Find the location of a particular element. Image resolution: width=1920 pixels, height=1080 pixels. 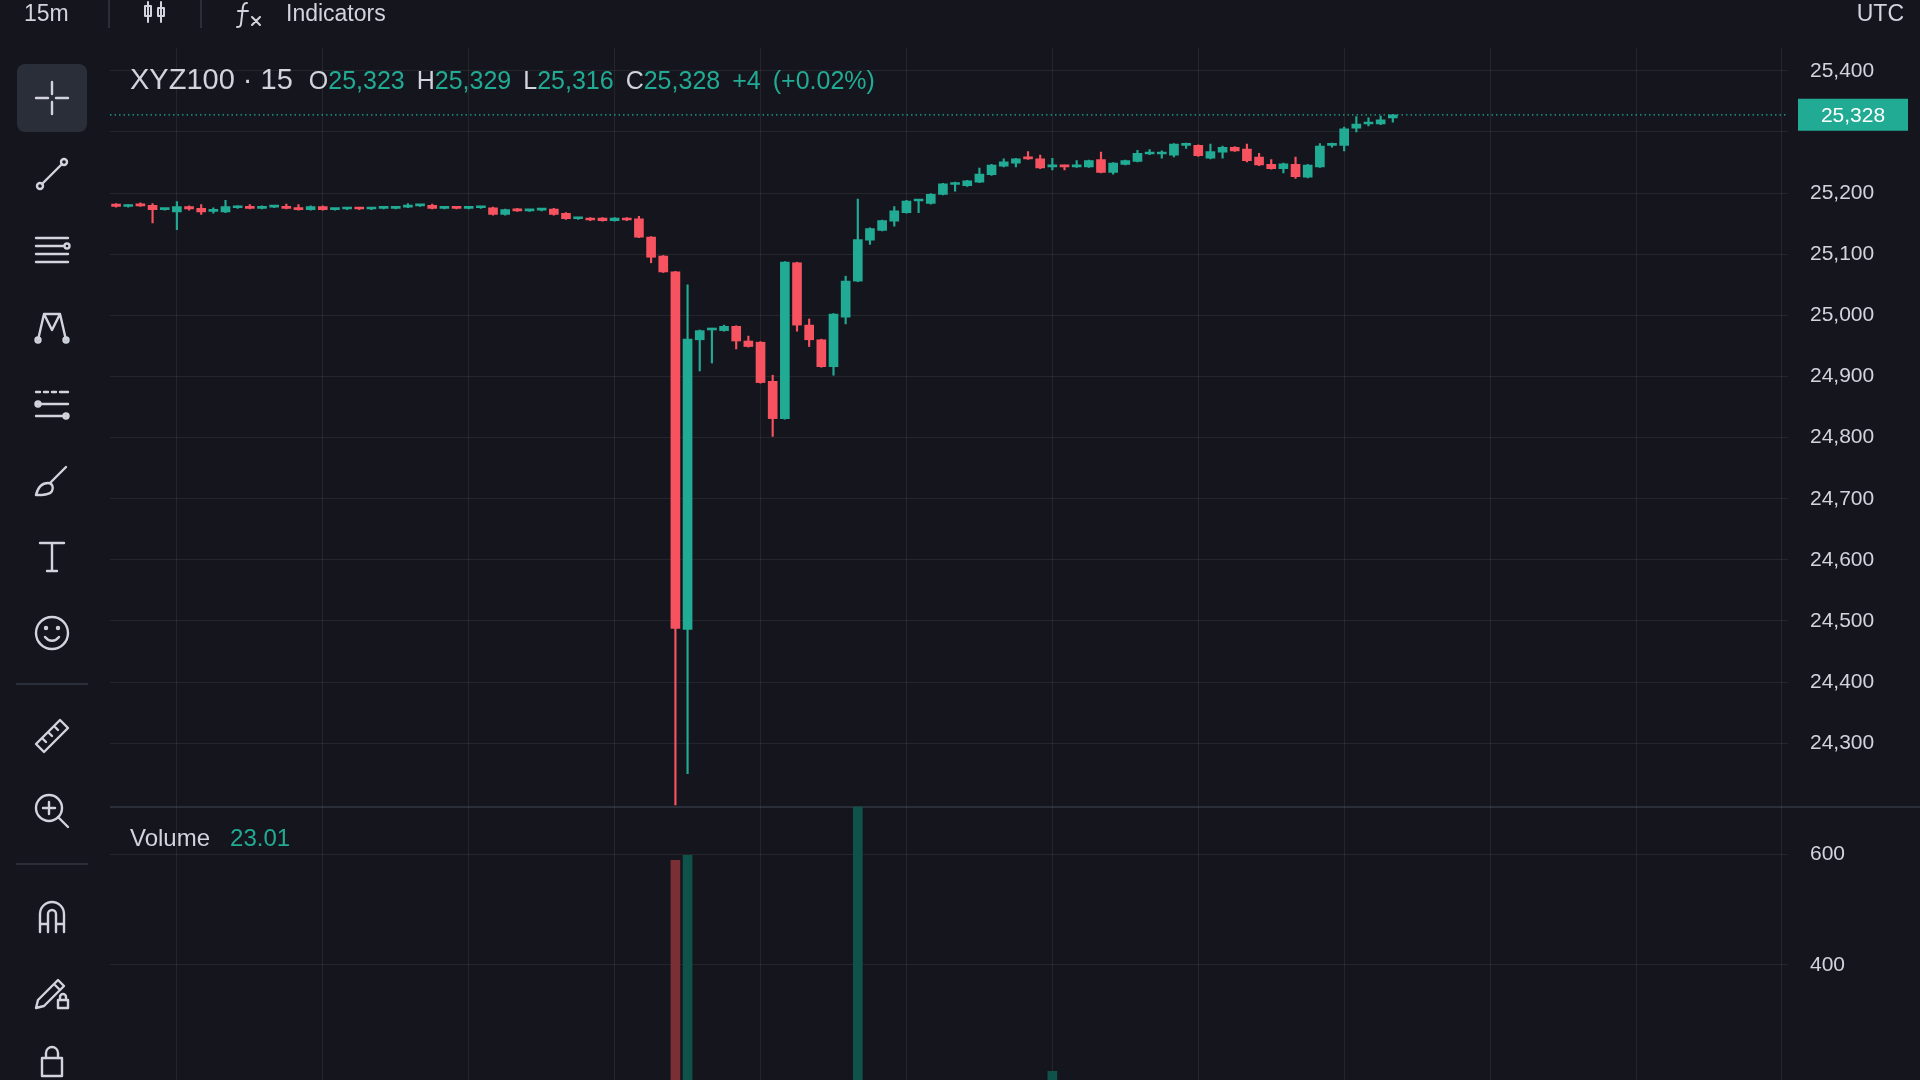

text: Indicators is located at coordinates (336, 13).